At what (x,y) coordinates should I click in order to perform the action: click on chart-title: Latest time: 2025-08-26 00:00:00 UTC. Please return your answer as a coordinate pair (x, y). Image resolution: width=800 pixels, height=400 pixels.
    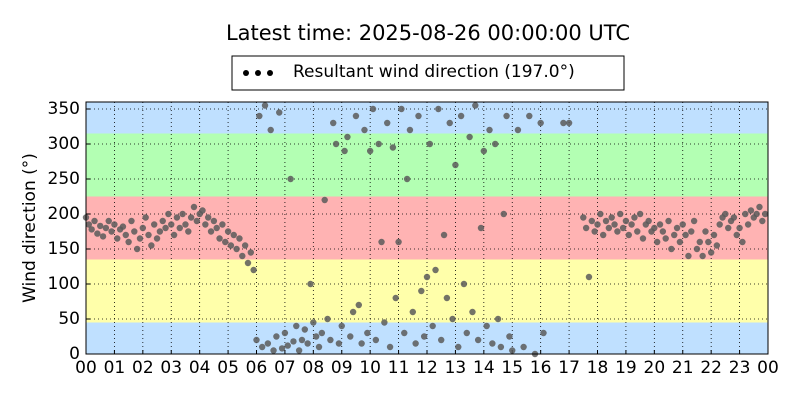
    Looking at the image, I should click on (428, 33).